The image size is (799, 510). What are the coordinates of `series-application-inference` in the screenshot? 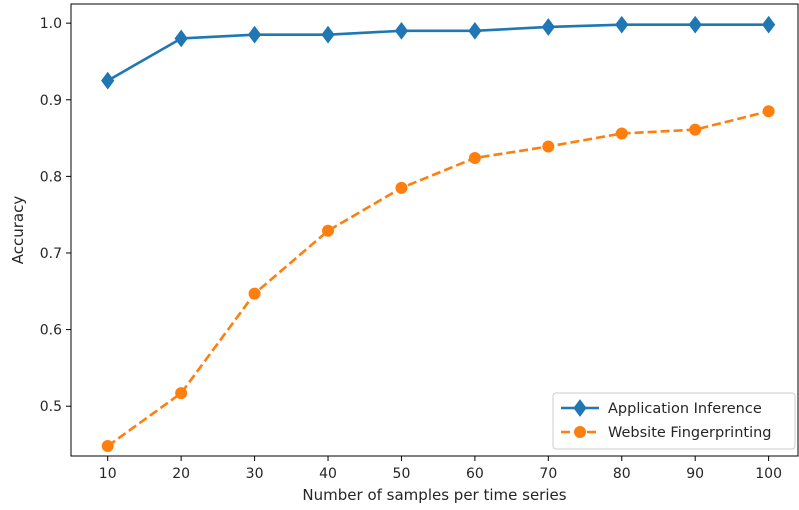 It's located at (438, 52).